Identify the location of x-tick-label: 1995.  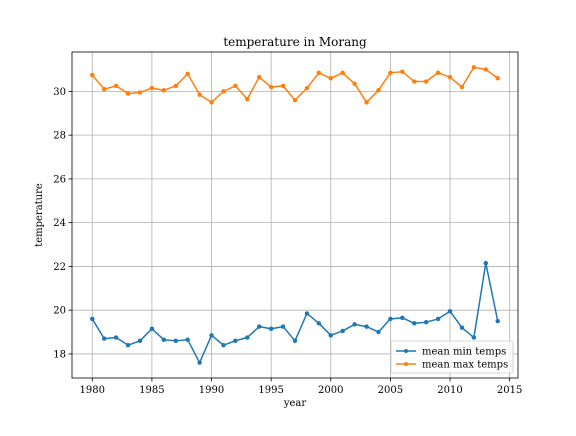
(270, 390).